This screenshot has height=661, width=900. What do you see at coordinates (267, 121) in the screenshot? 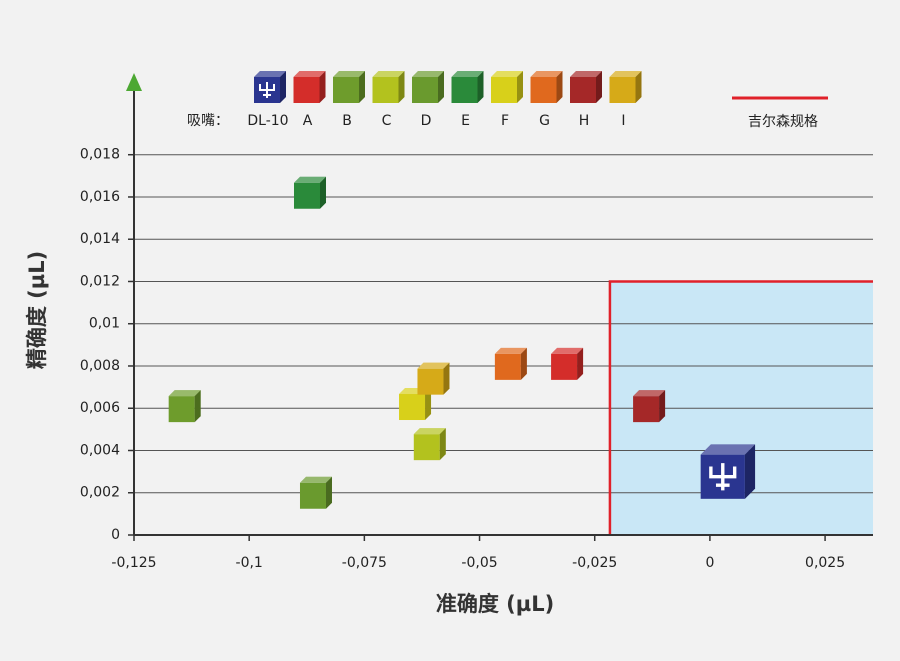
I see `legend-label: DL-10` at bounding box center [267, 121].